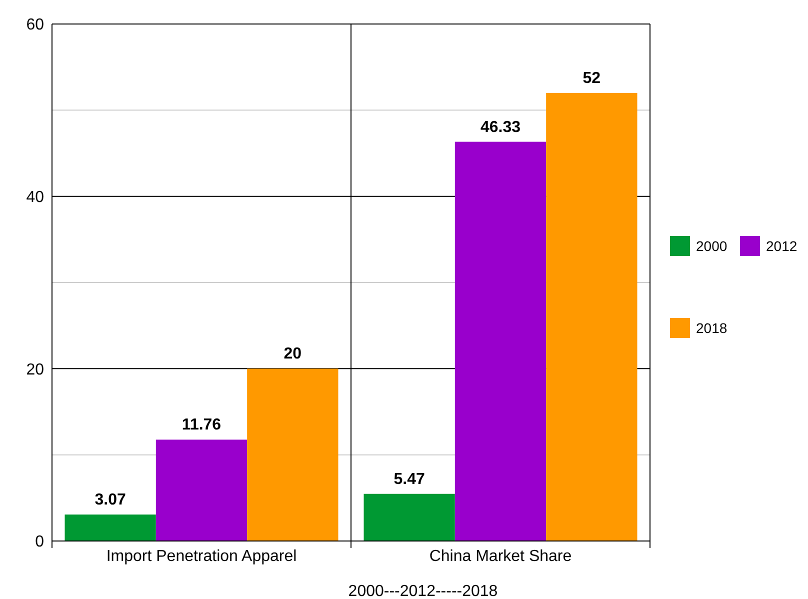  What do you see at coordinates (110, 500) in the screenshot?
I see `data-label: 3.07` at bounding box center [110, 500].